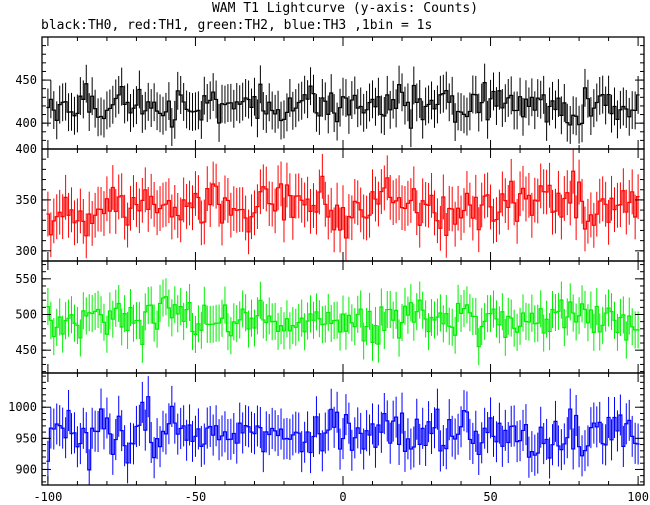  Describe the element at coordinates (47, 497) in the screenshot. I see `x-tick-label: -100` at that location.